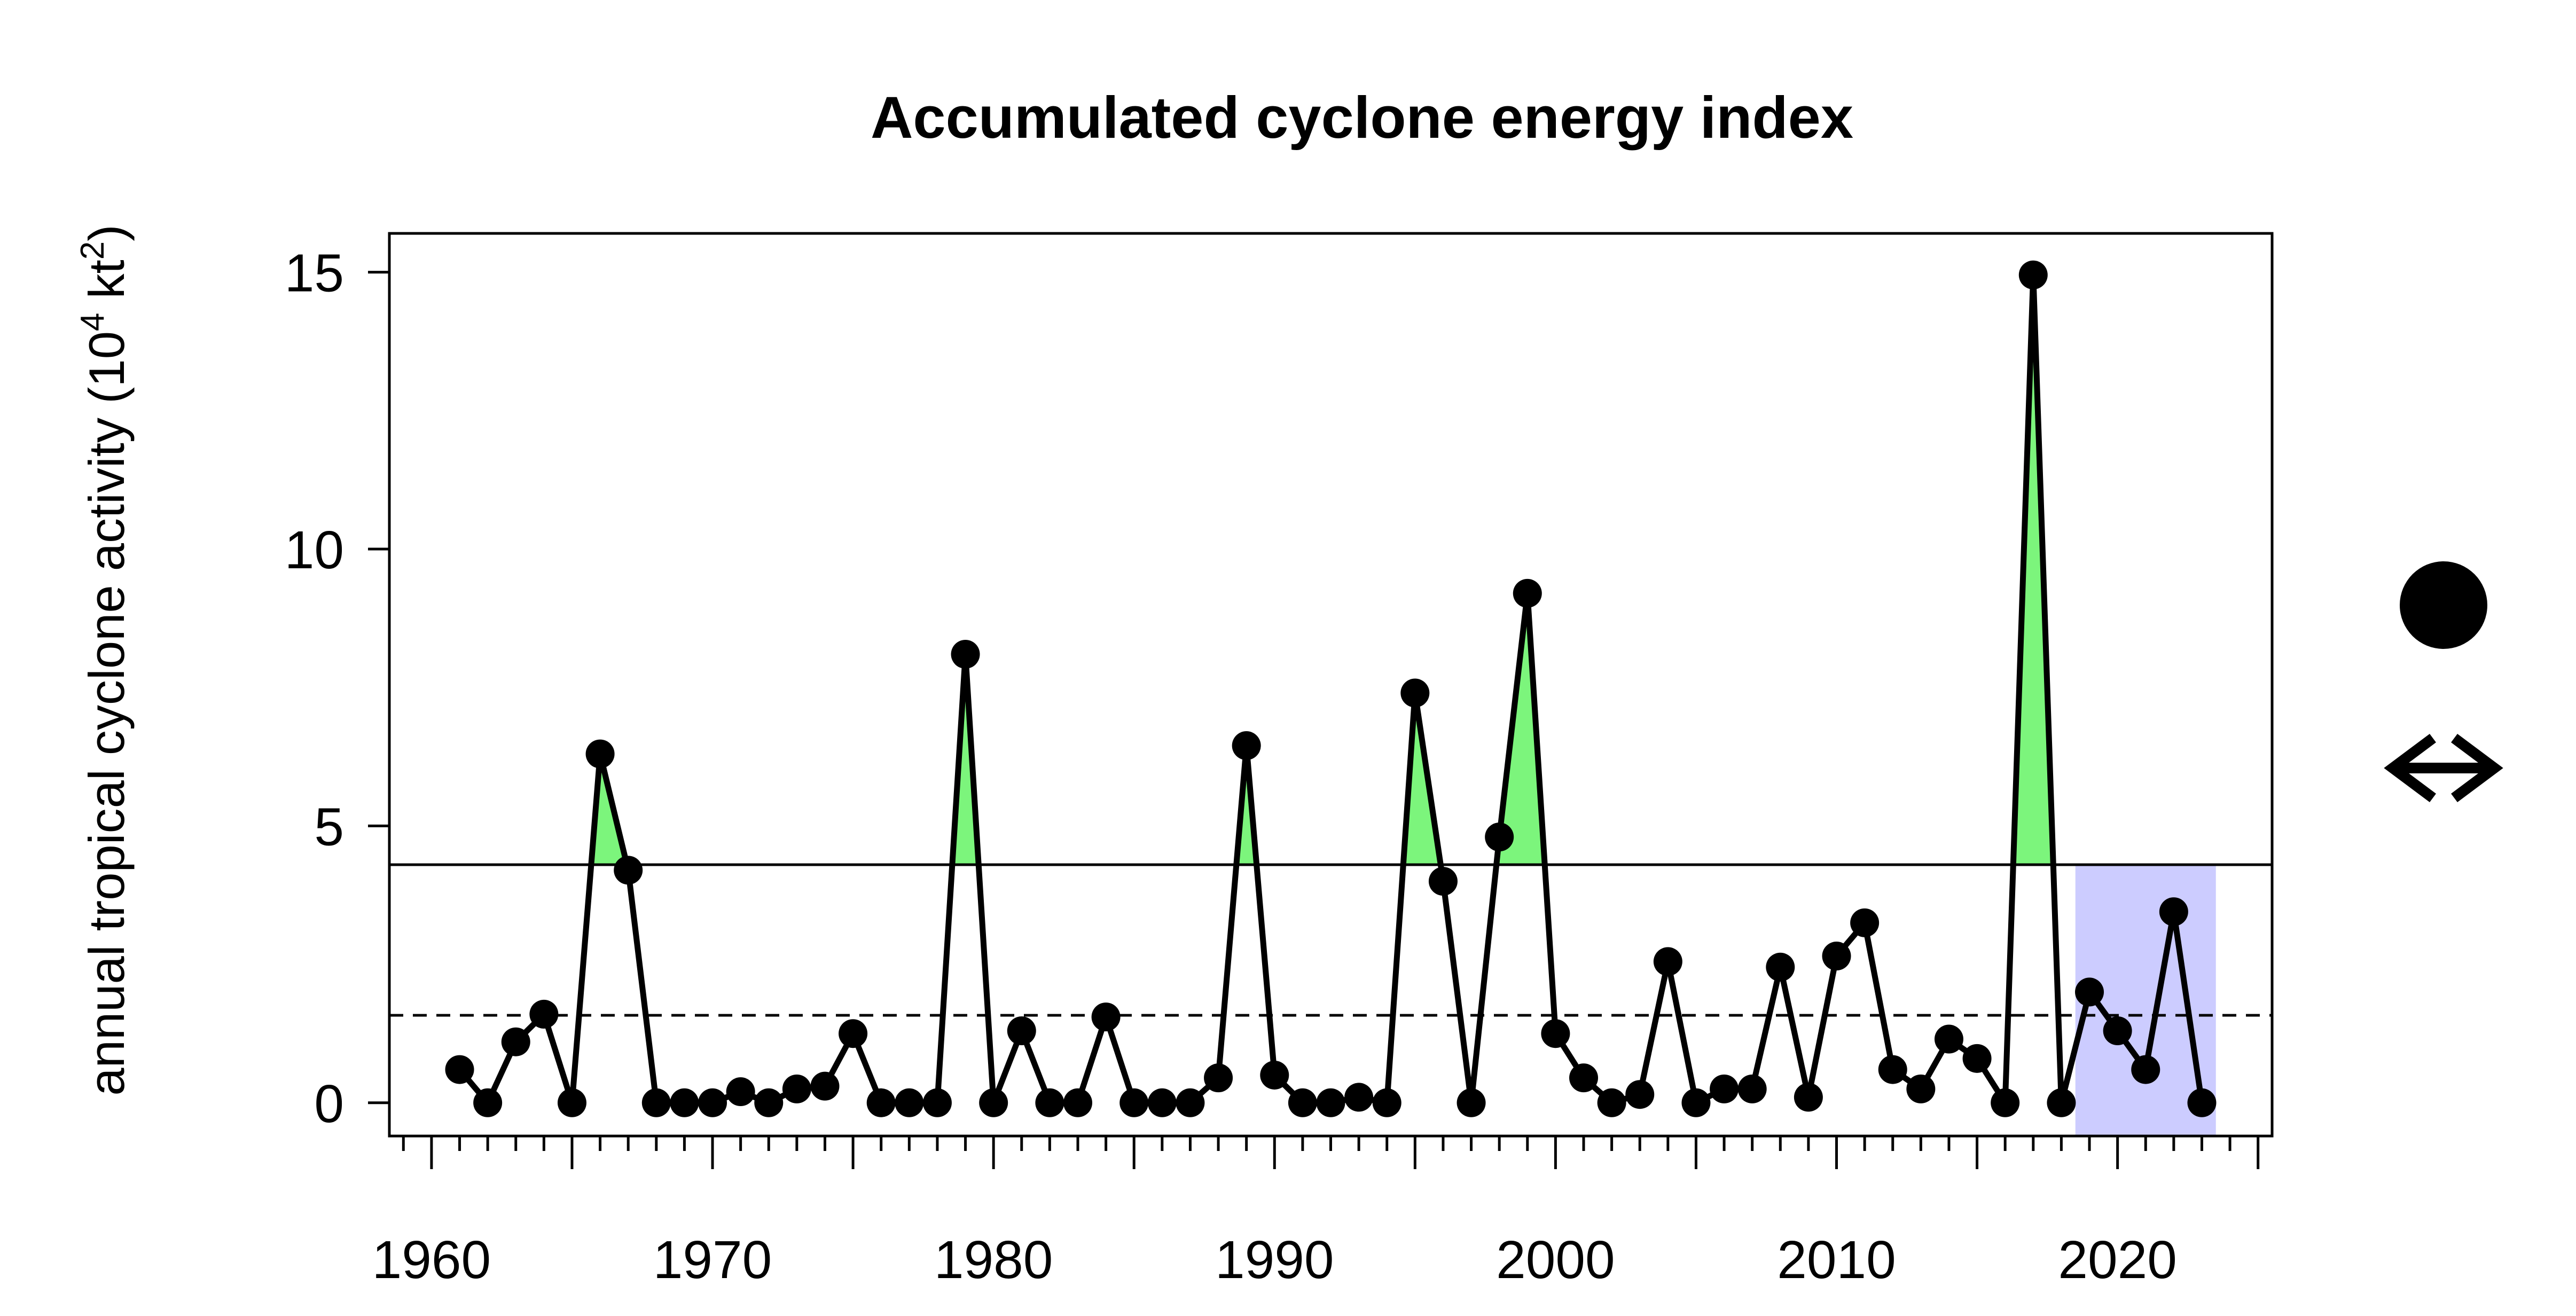  Describe the element at coordinates (2117, 1260) in the screenshot. I see `x-tick-label: 2020` at that location.